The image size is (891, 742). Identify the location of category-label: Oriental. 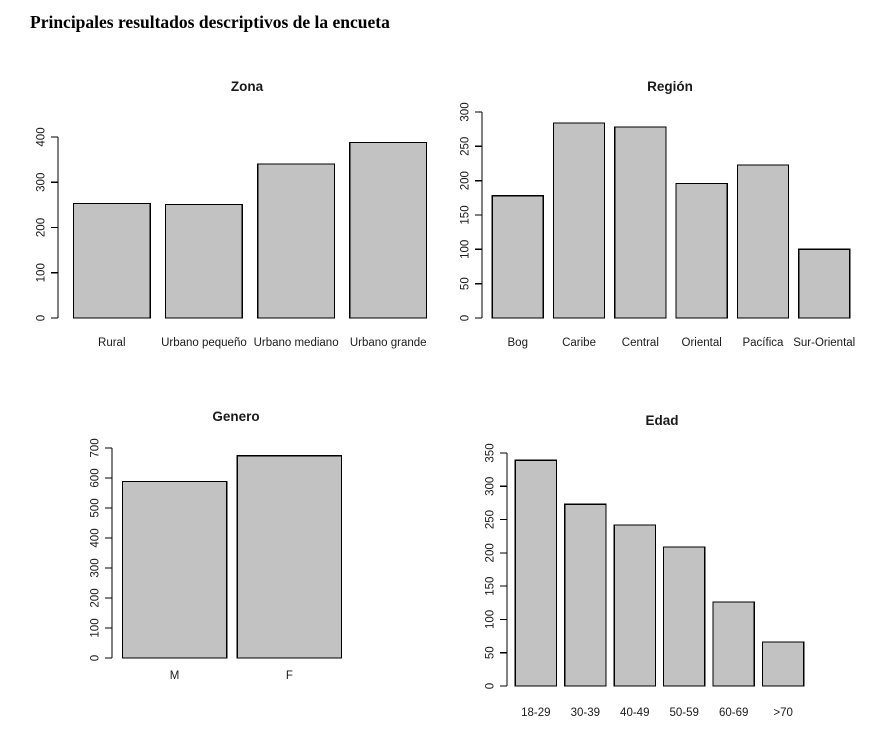
(702, 343).